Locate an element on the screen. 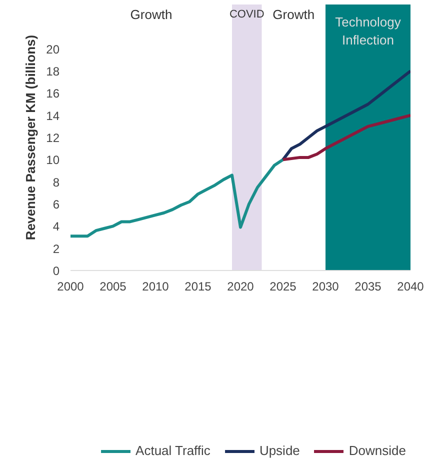 Image resolution: width=428 pixels, height=461 pixels. y-tick-label: 8 is located at coordinates (56, 182).